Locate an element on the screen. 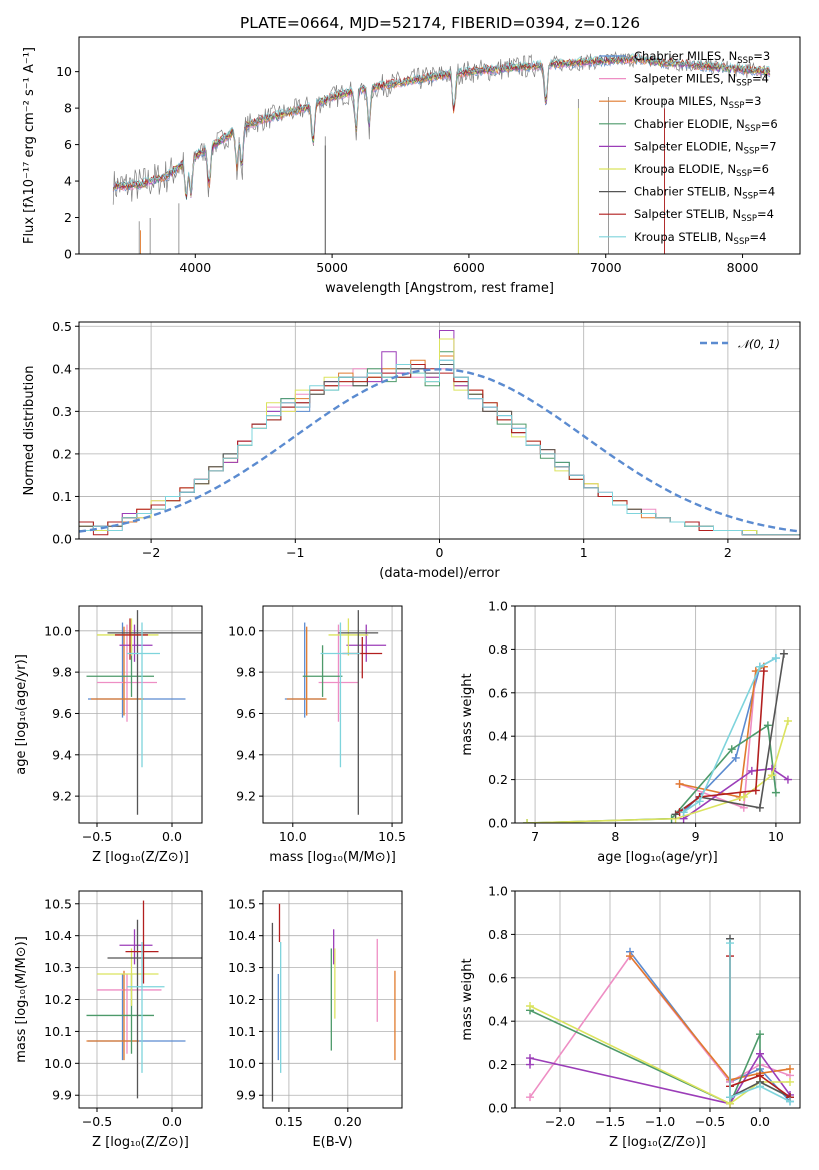  y-axis-label: Flux [fλ10⁻¹⁷ erg cm⁻² s⁻¹ A⁻¹] is located at coordinates (29, 145).